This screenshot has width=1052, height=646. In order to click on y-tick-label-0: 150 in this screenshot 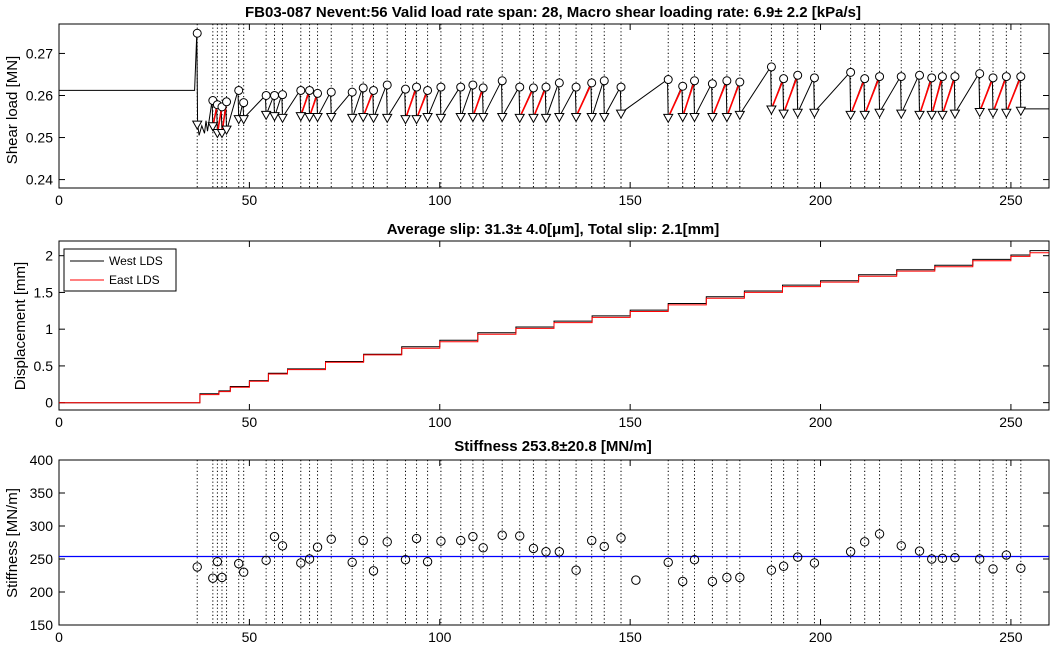, I will do `click(42, 625)`.